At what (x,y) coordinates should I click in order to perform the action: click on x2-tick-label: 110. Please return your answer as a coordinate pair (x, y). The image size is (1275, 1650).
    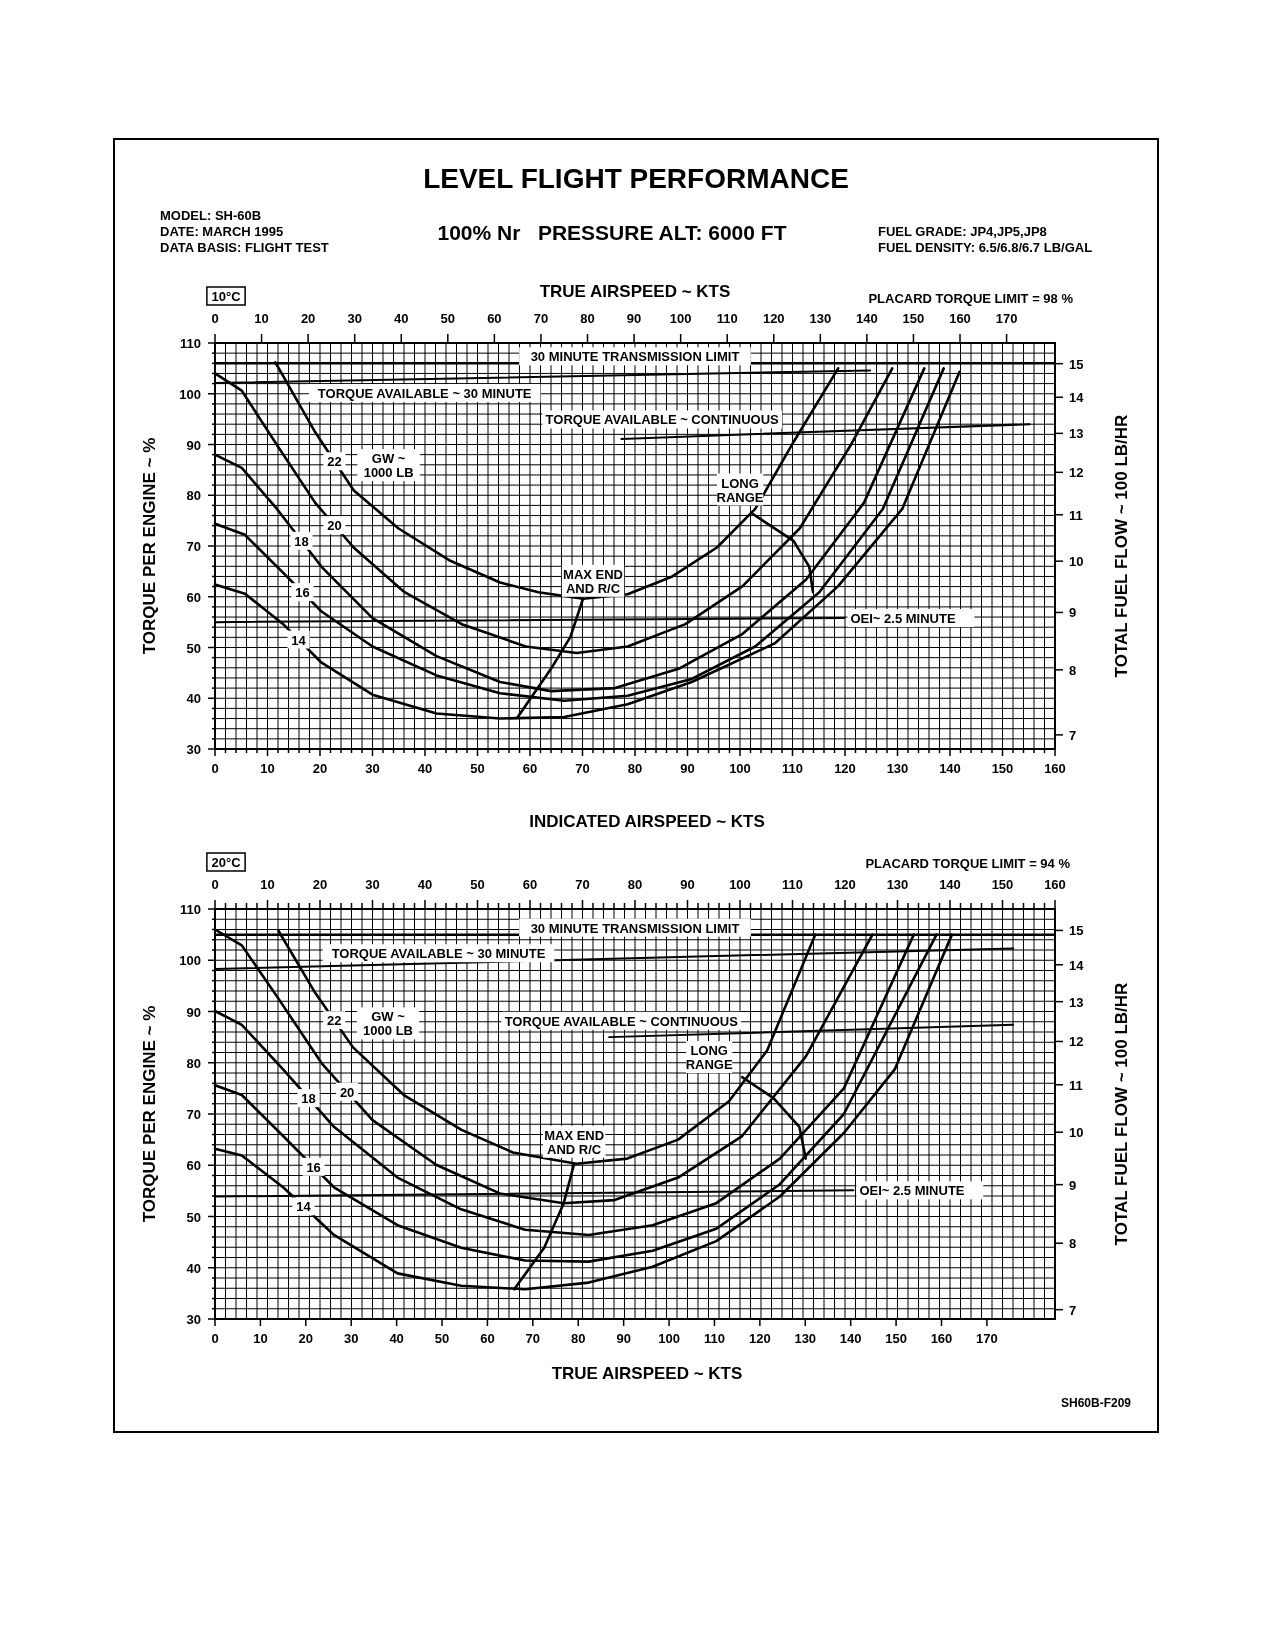
    Looking at the image, I should click on (727, 318).